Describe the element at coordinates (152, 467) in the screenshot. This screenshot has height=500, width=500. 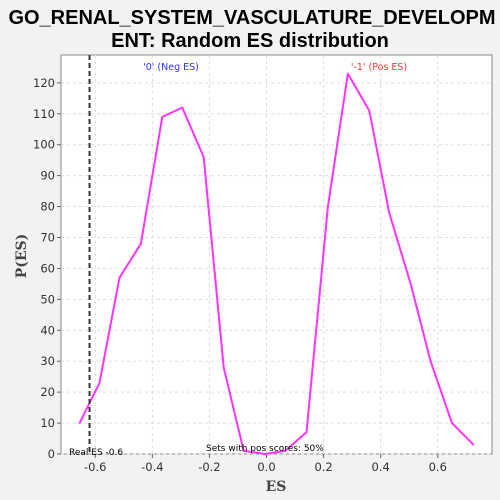
I see `x-tick-label: -0.4` at that location.